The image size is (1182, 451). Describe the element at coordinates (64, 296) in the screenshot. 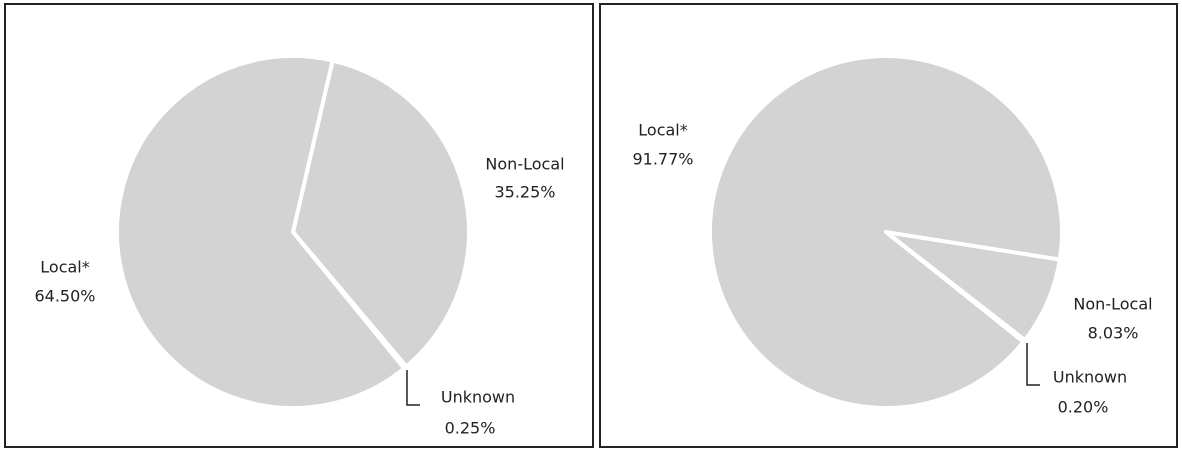

I see `slice-value: 64.50%` at that location.